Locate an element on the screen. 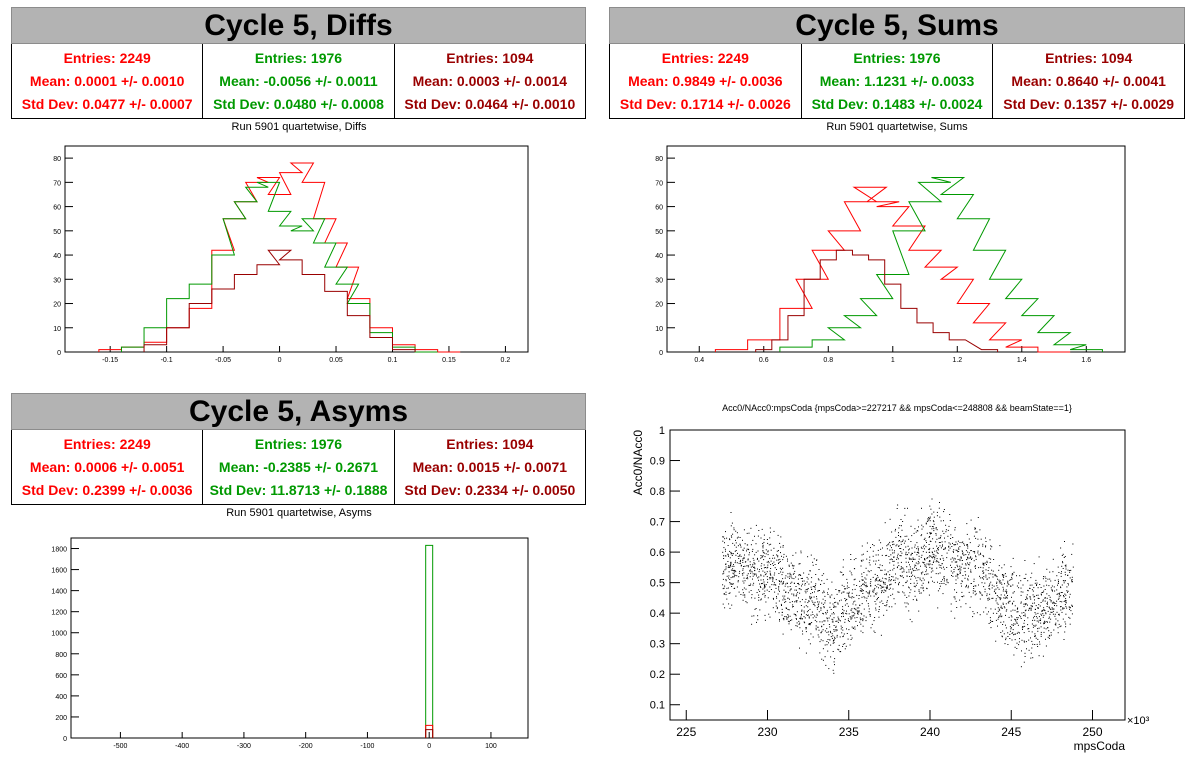 The height and width of the screenshot is (772, 1196). x-tick-label: -0.05 is located at coordinates (223, 360).